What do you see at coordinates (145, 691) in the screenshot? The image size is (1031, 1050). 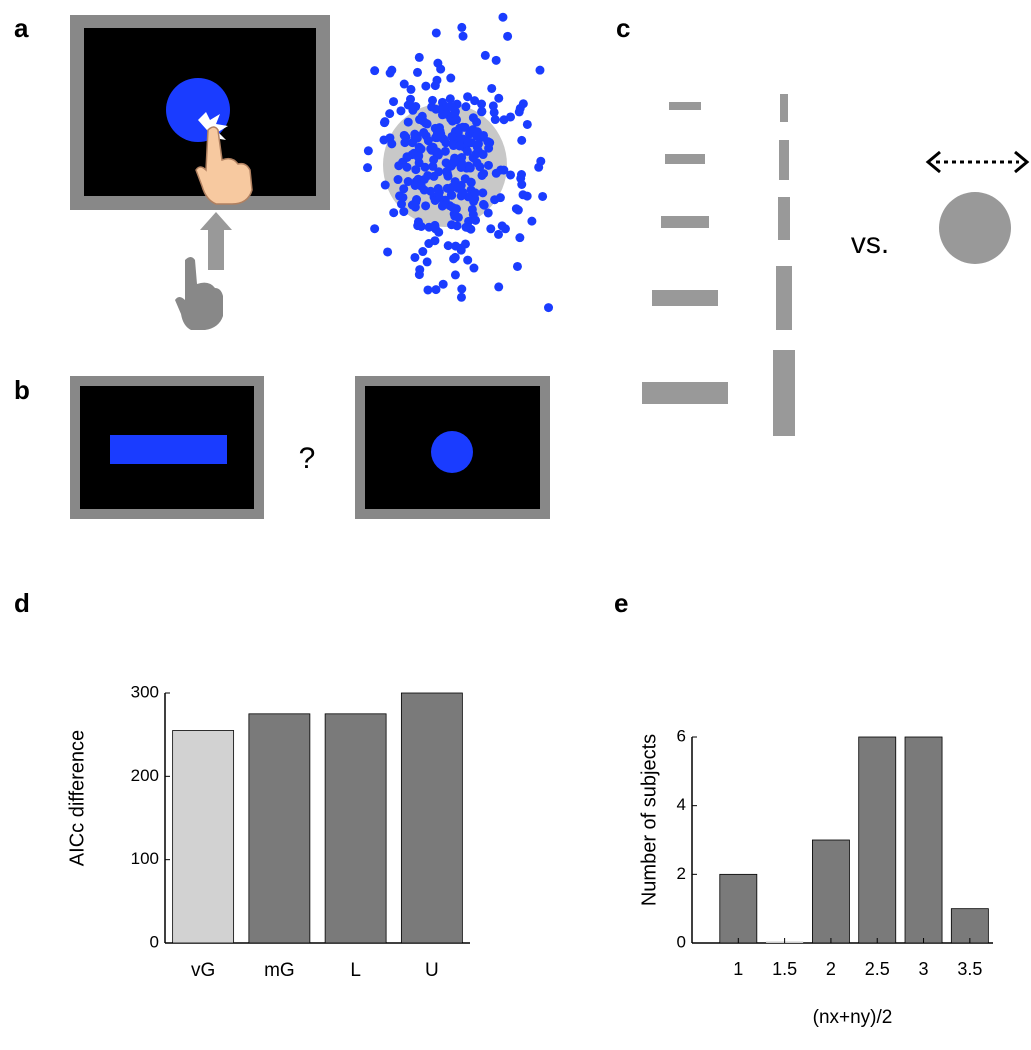 I see `y-tick-label: 300` at bounding box center [145, 691].